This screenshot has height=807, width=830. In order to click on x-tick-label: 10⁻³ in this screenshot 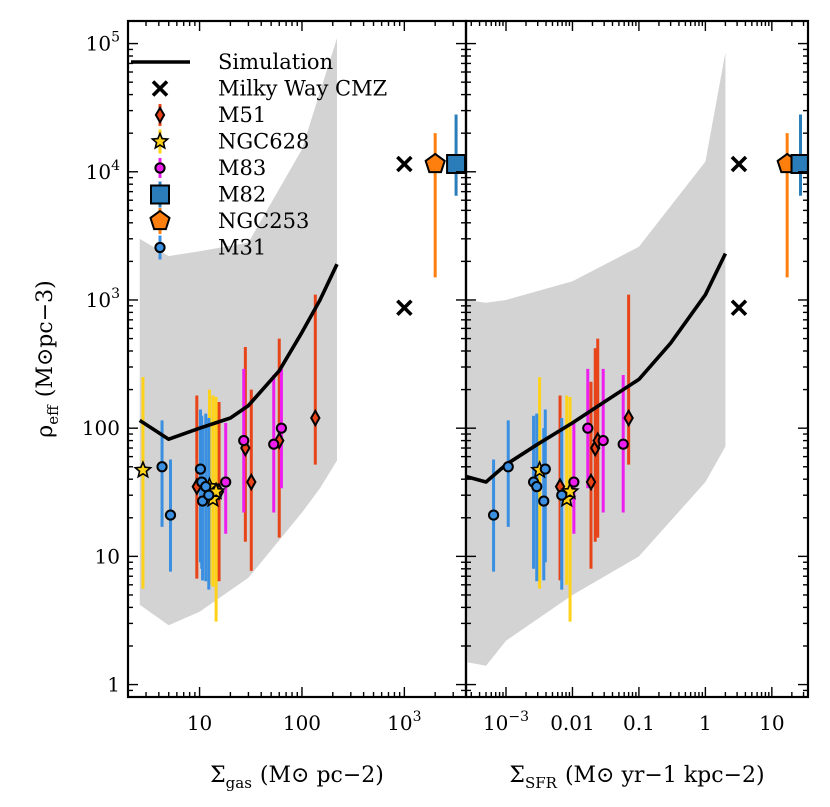, I will do `click(506, 722)`.